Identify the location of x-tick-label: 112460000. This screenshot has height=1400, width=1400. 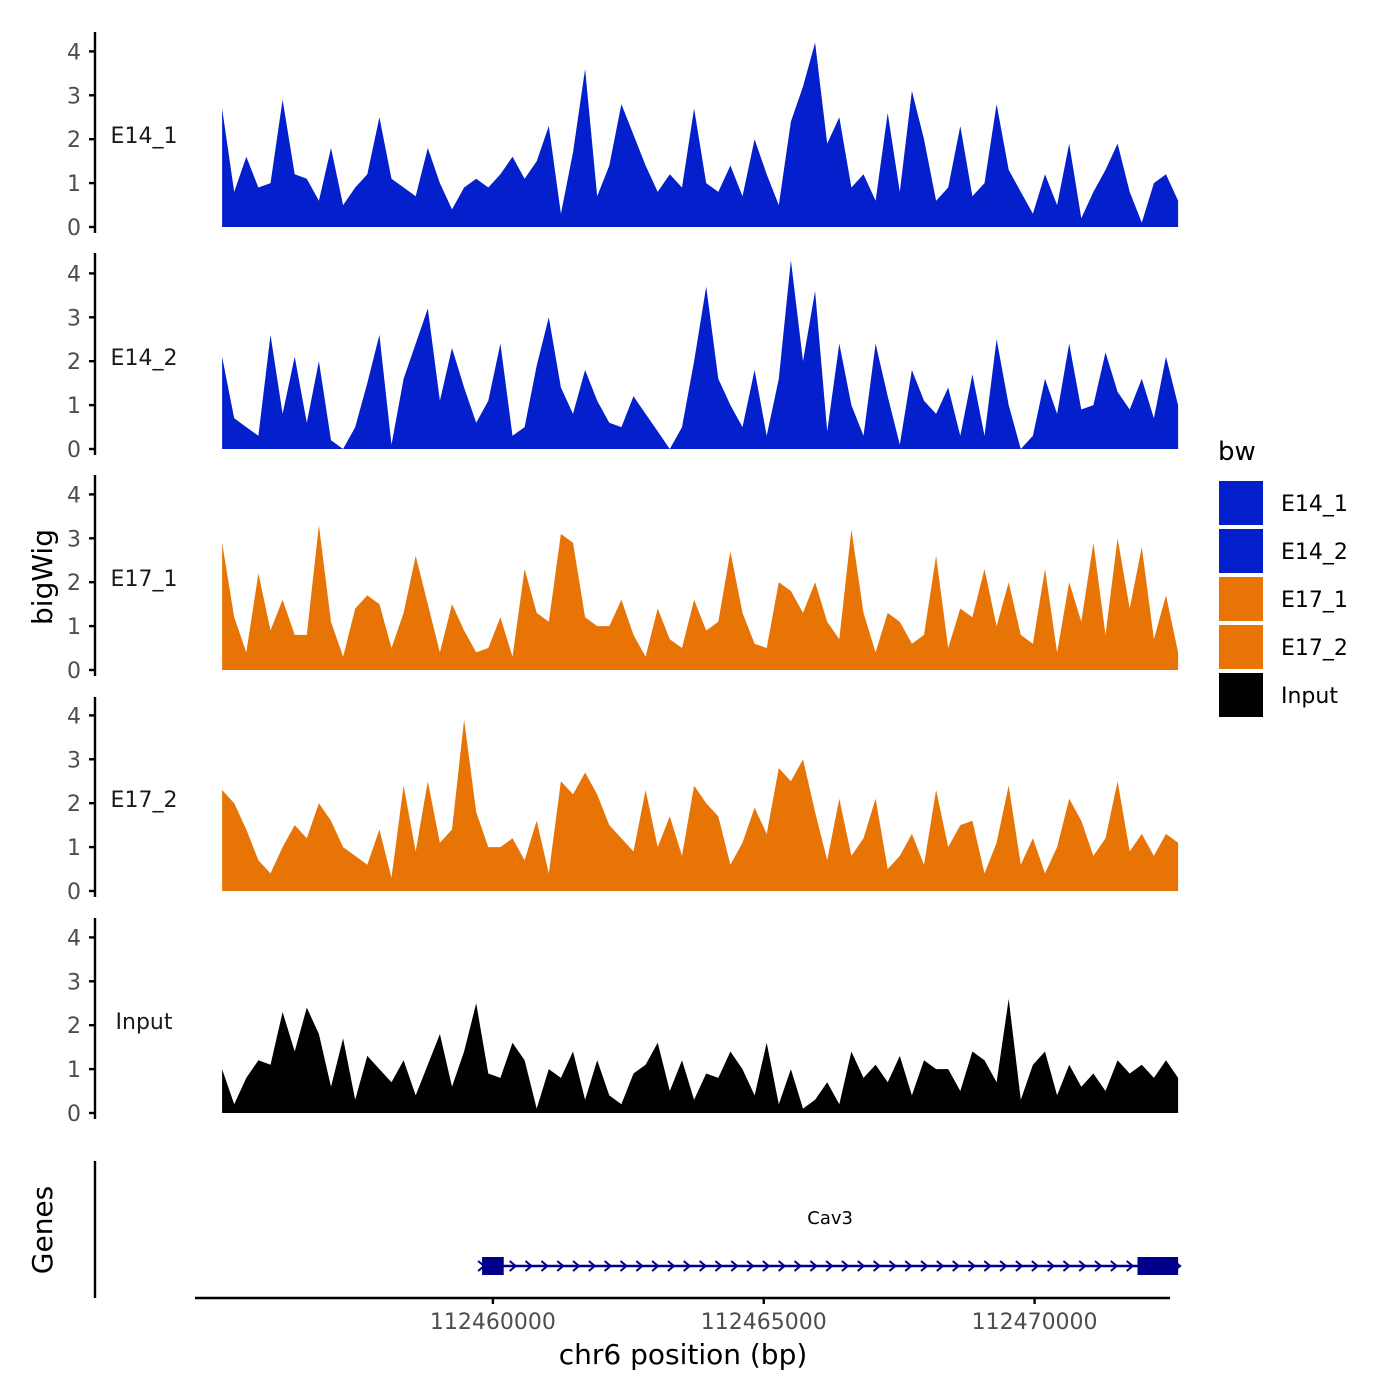
(493, 1322).